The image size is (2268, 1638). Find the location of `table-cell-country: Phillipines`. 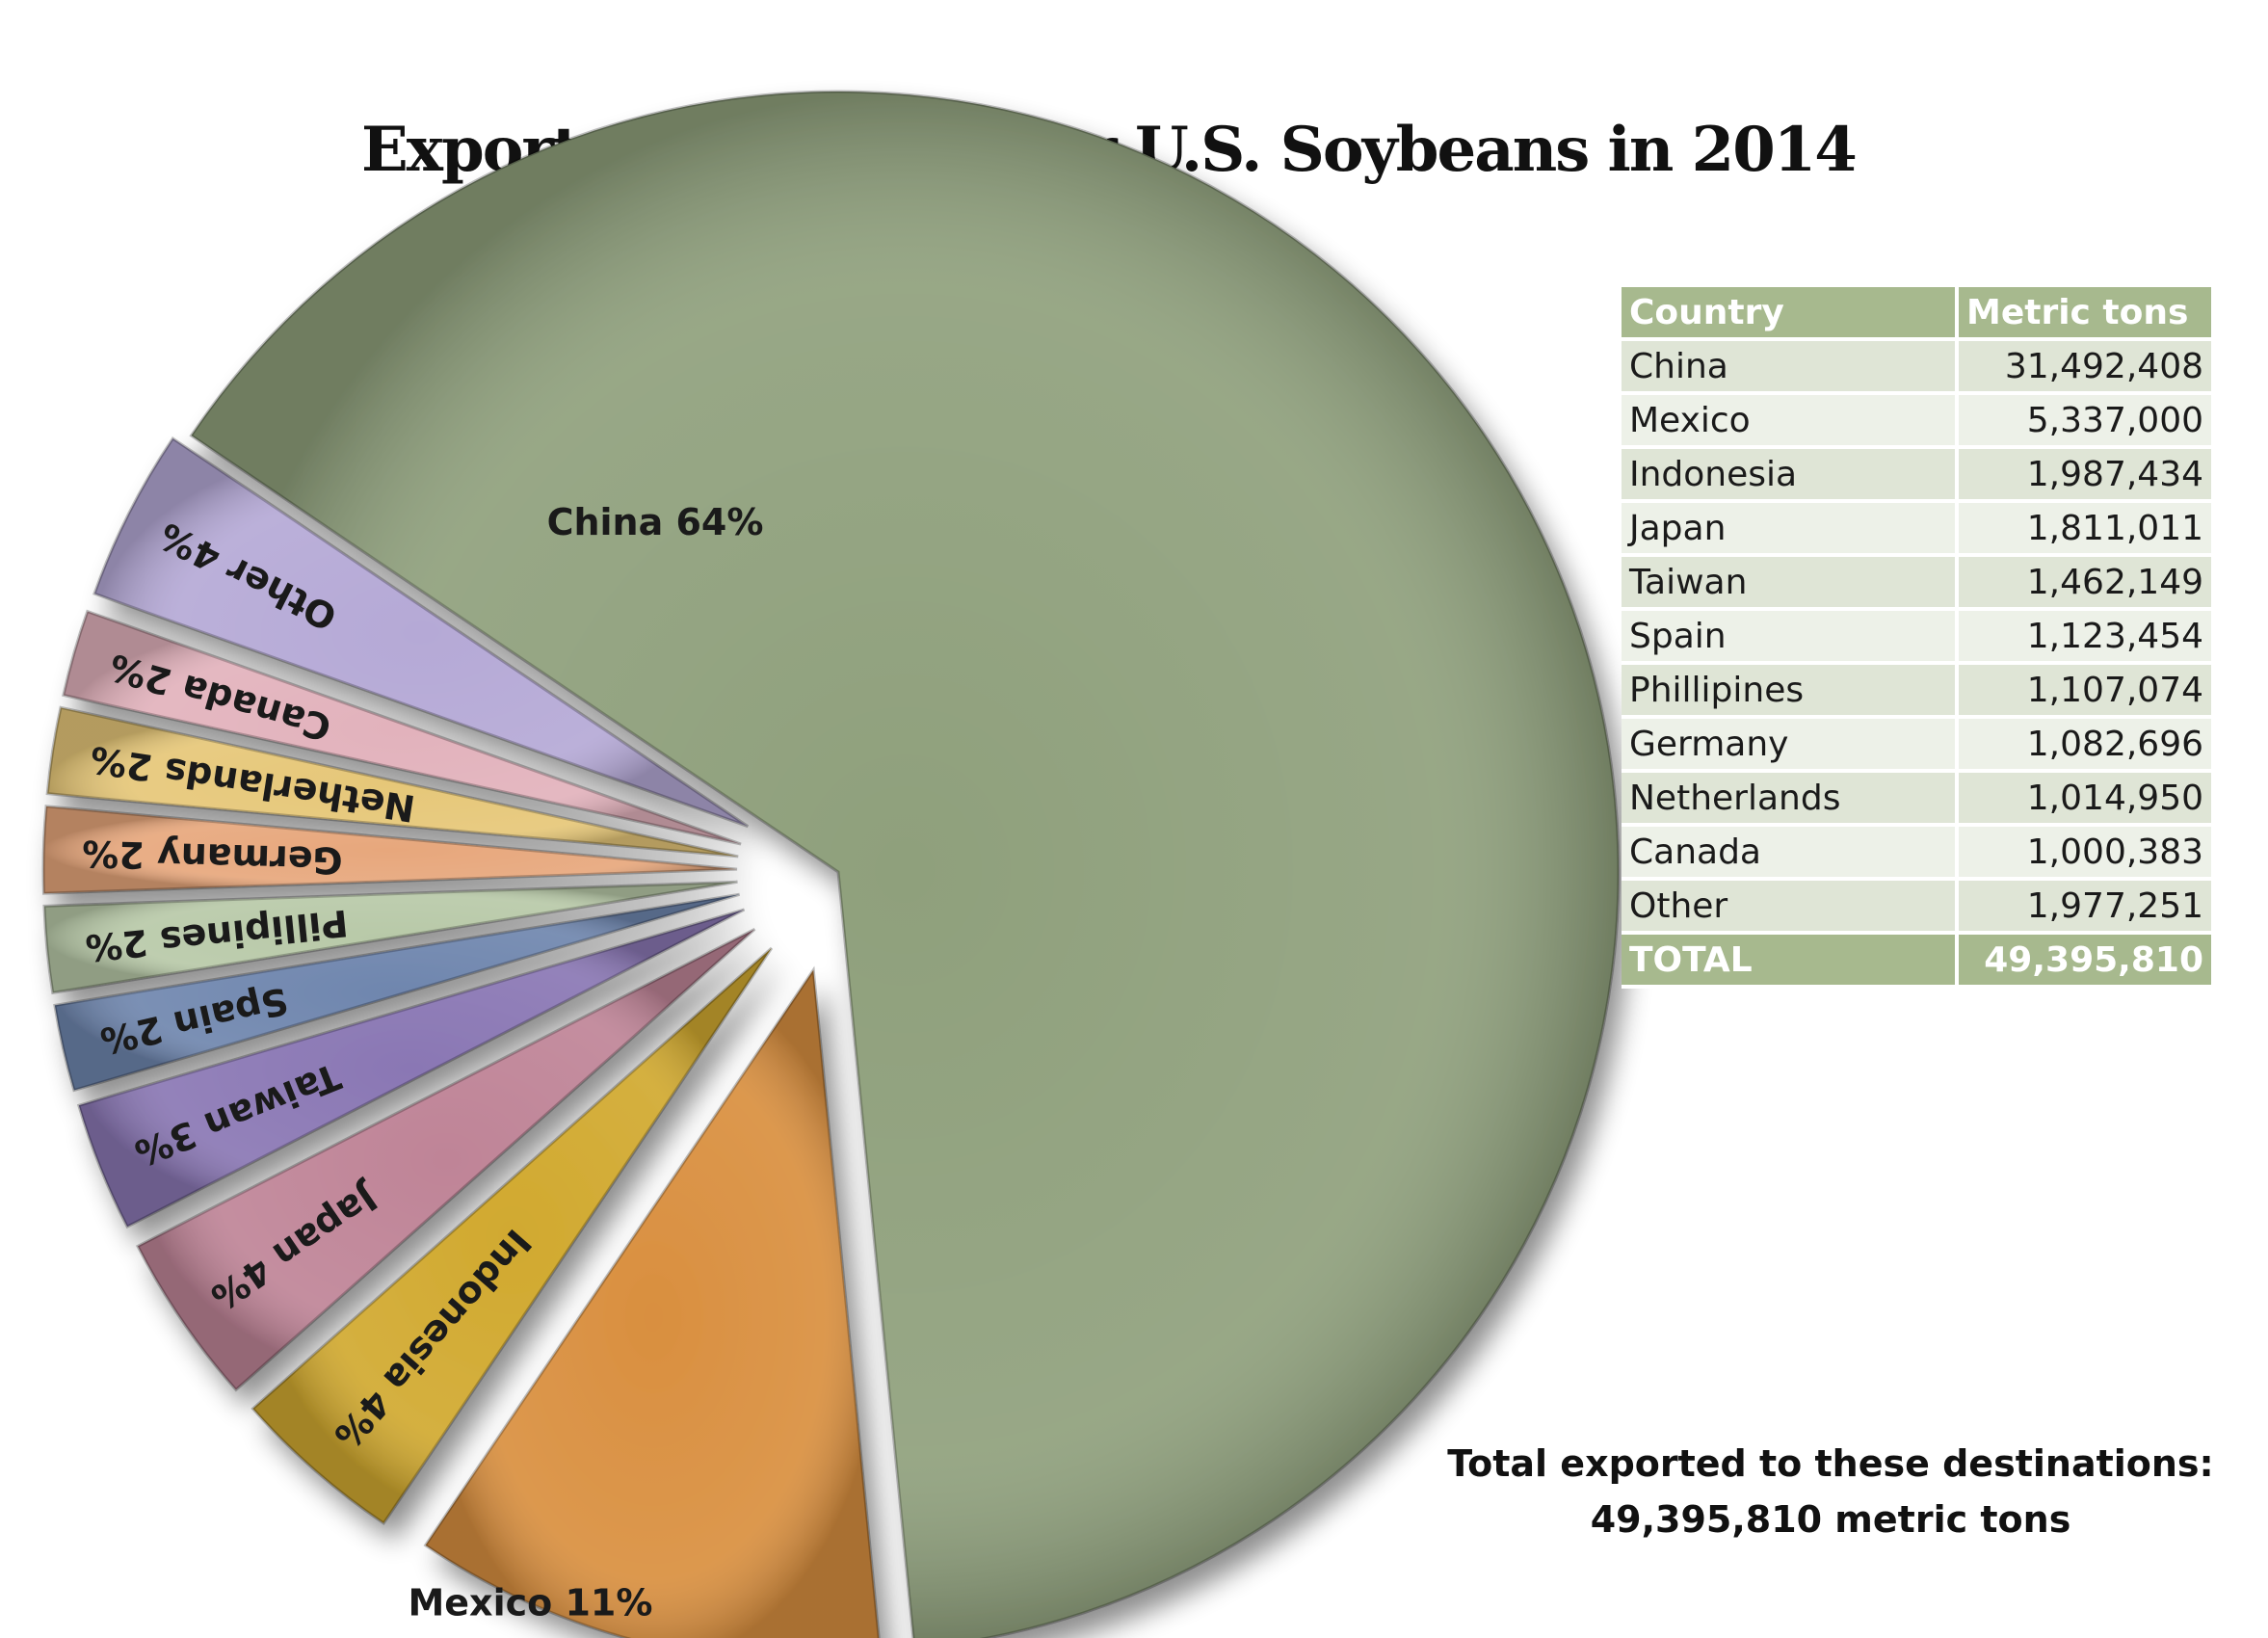

table-cell-country: Phillipines is located at coordinates (1790, 691).